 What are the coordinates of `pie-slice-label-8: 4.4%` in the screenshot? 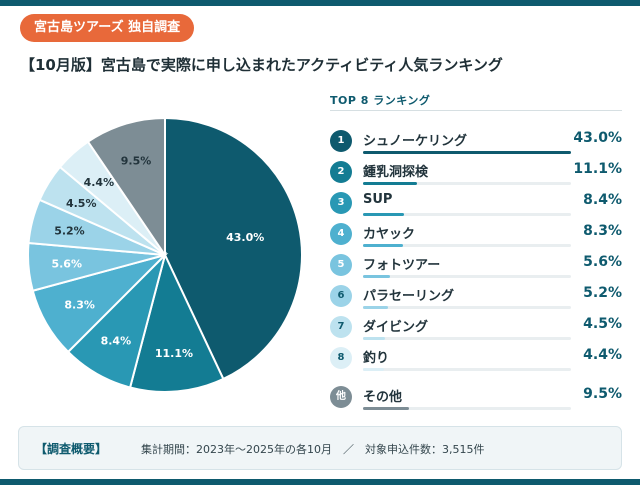 It's located at (99, 182).